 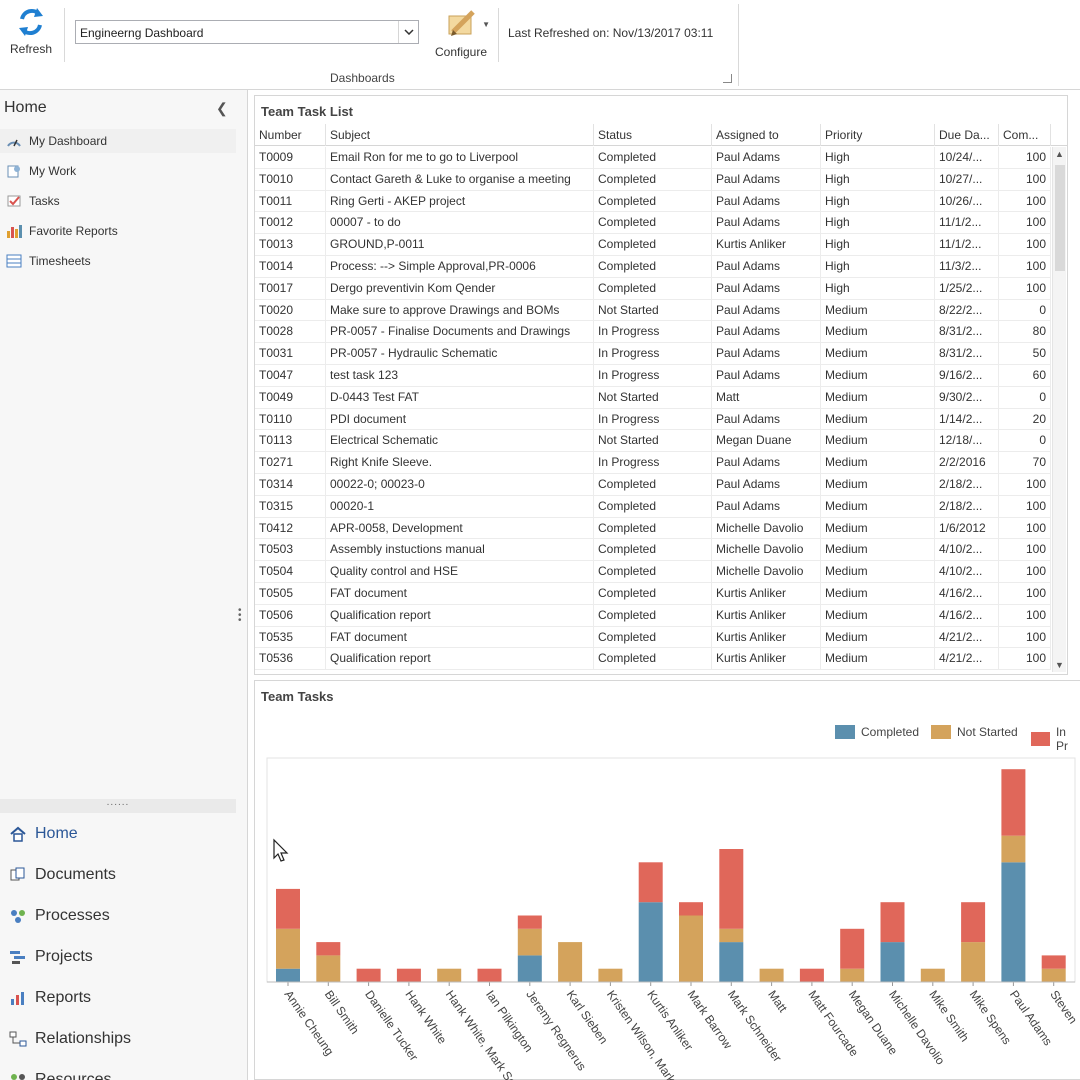 What do you see at coordinates (123, 957) in the screenshot?
I see `nav-item-projects: Projects` at bounding box center [123, 957].